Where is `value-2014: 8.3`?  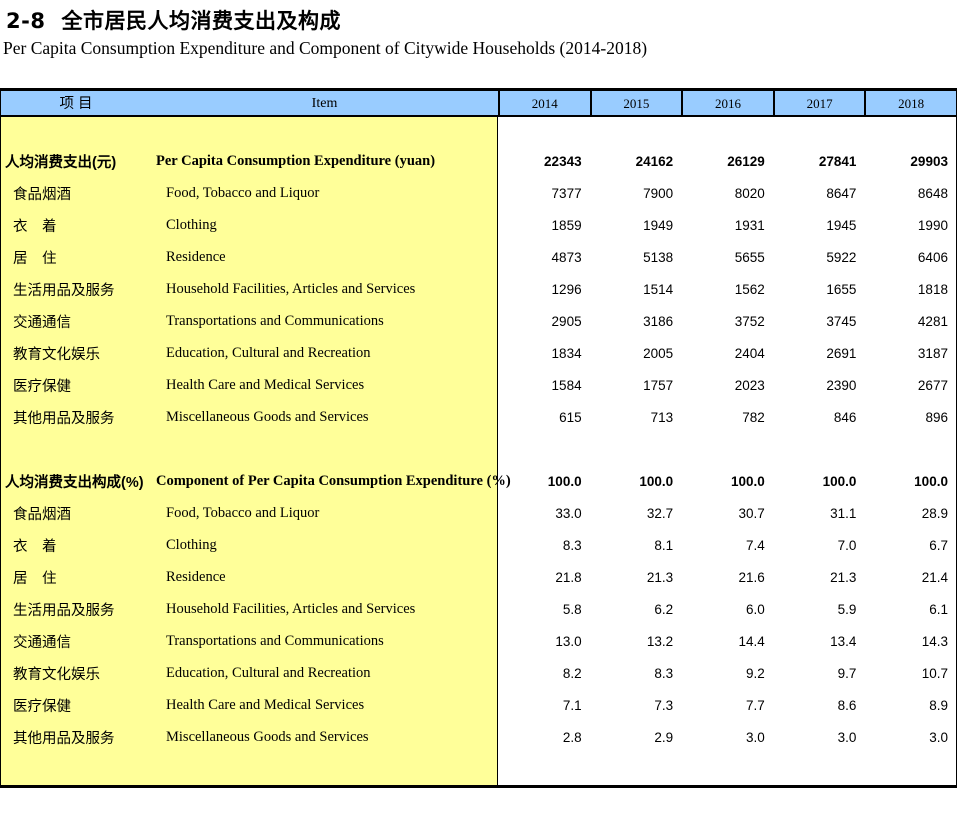 value-2014: 8.3 is located at coordinates (572, 545).